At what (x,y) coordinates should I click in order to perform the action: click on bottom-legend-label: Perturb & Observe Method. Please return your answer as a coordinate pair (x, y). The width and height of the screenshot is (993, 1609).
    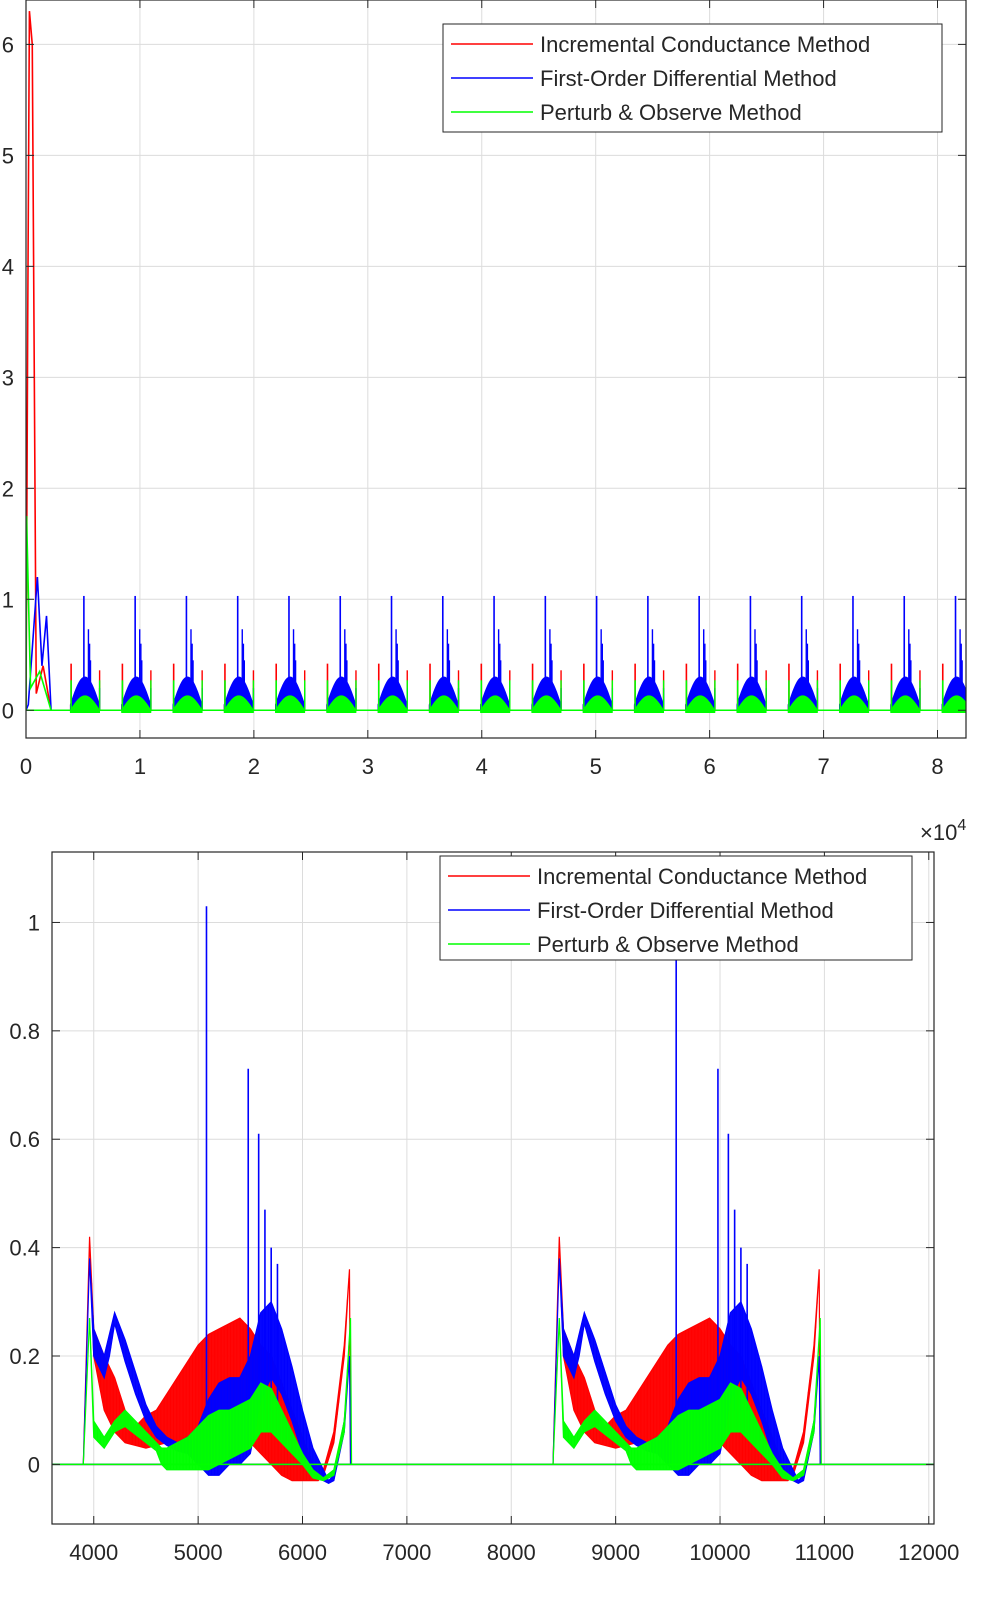
    Looking at the image, I should click on (668, 944).